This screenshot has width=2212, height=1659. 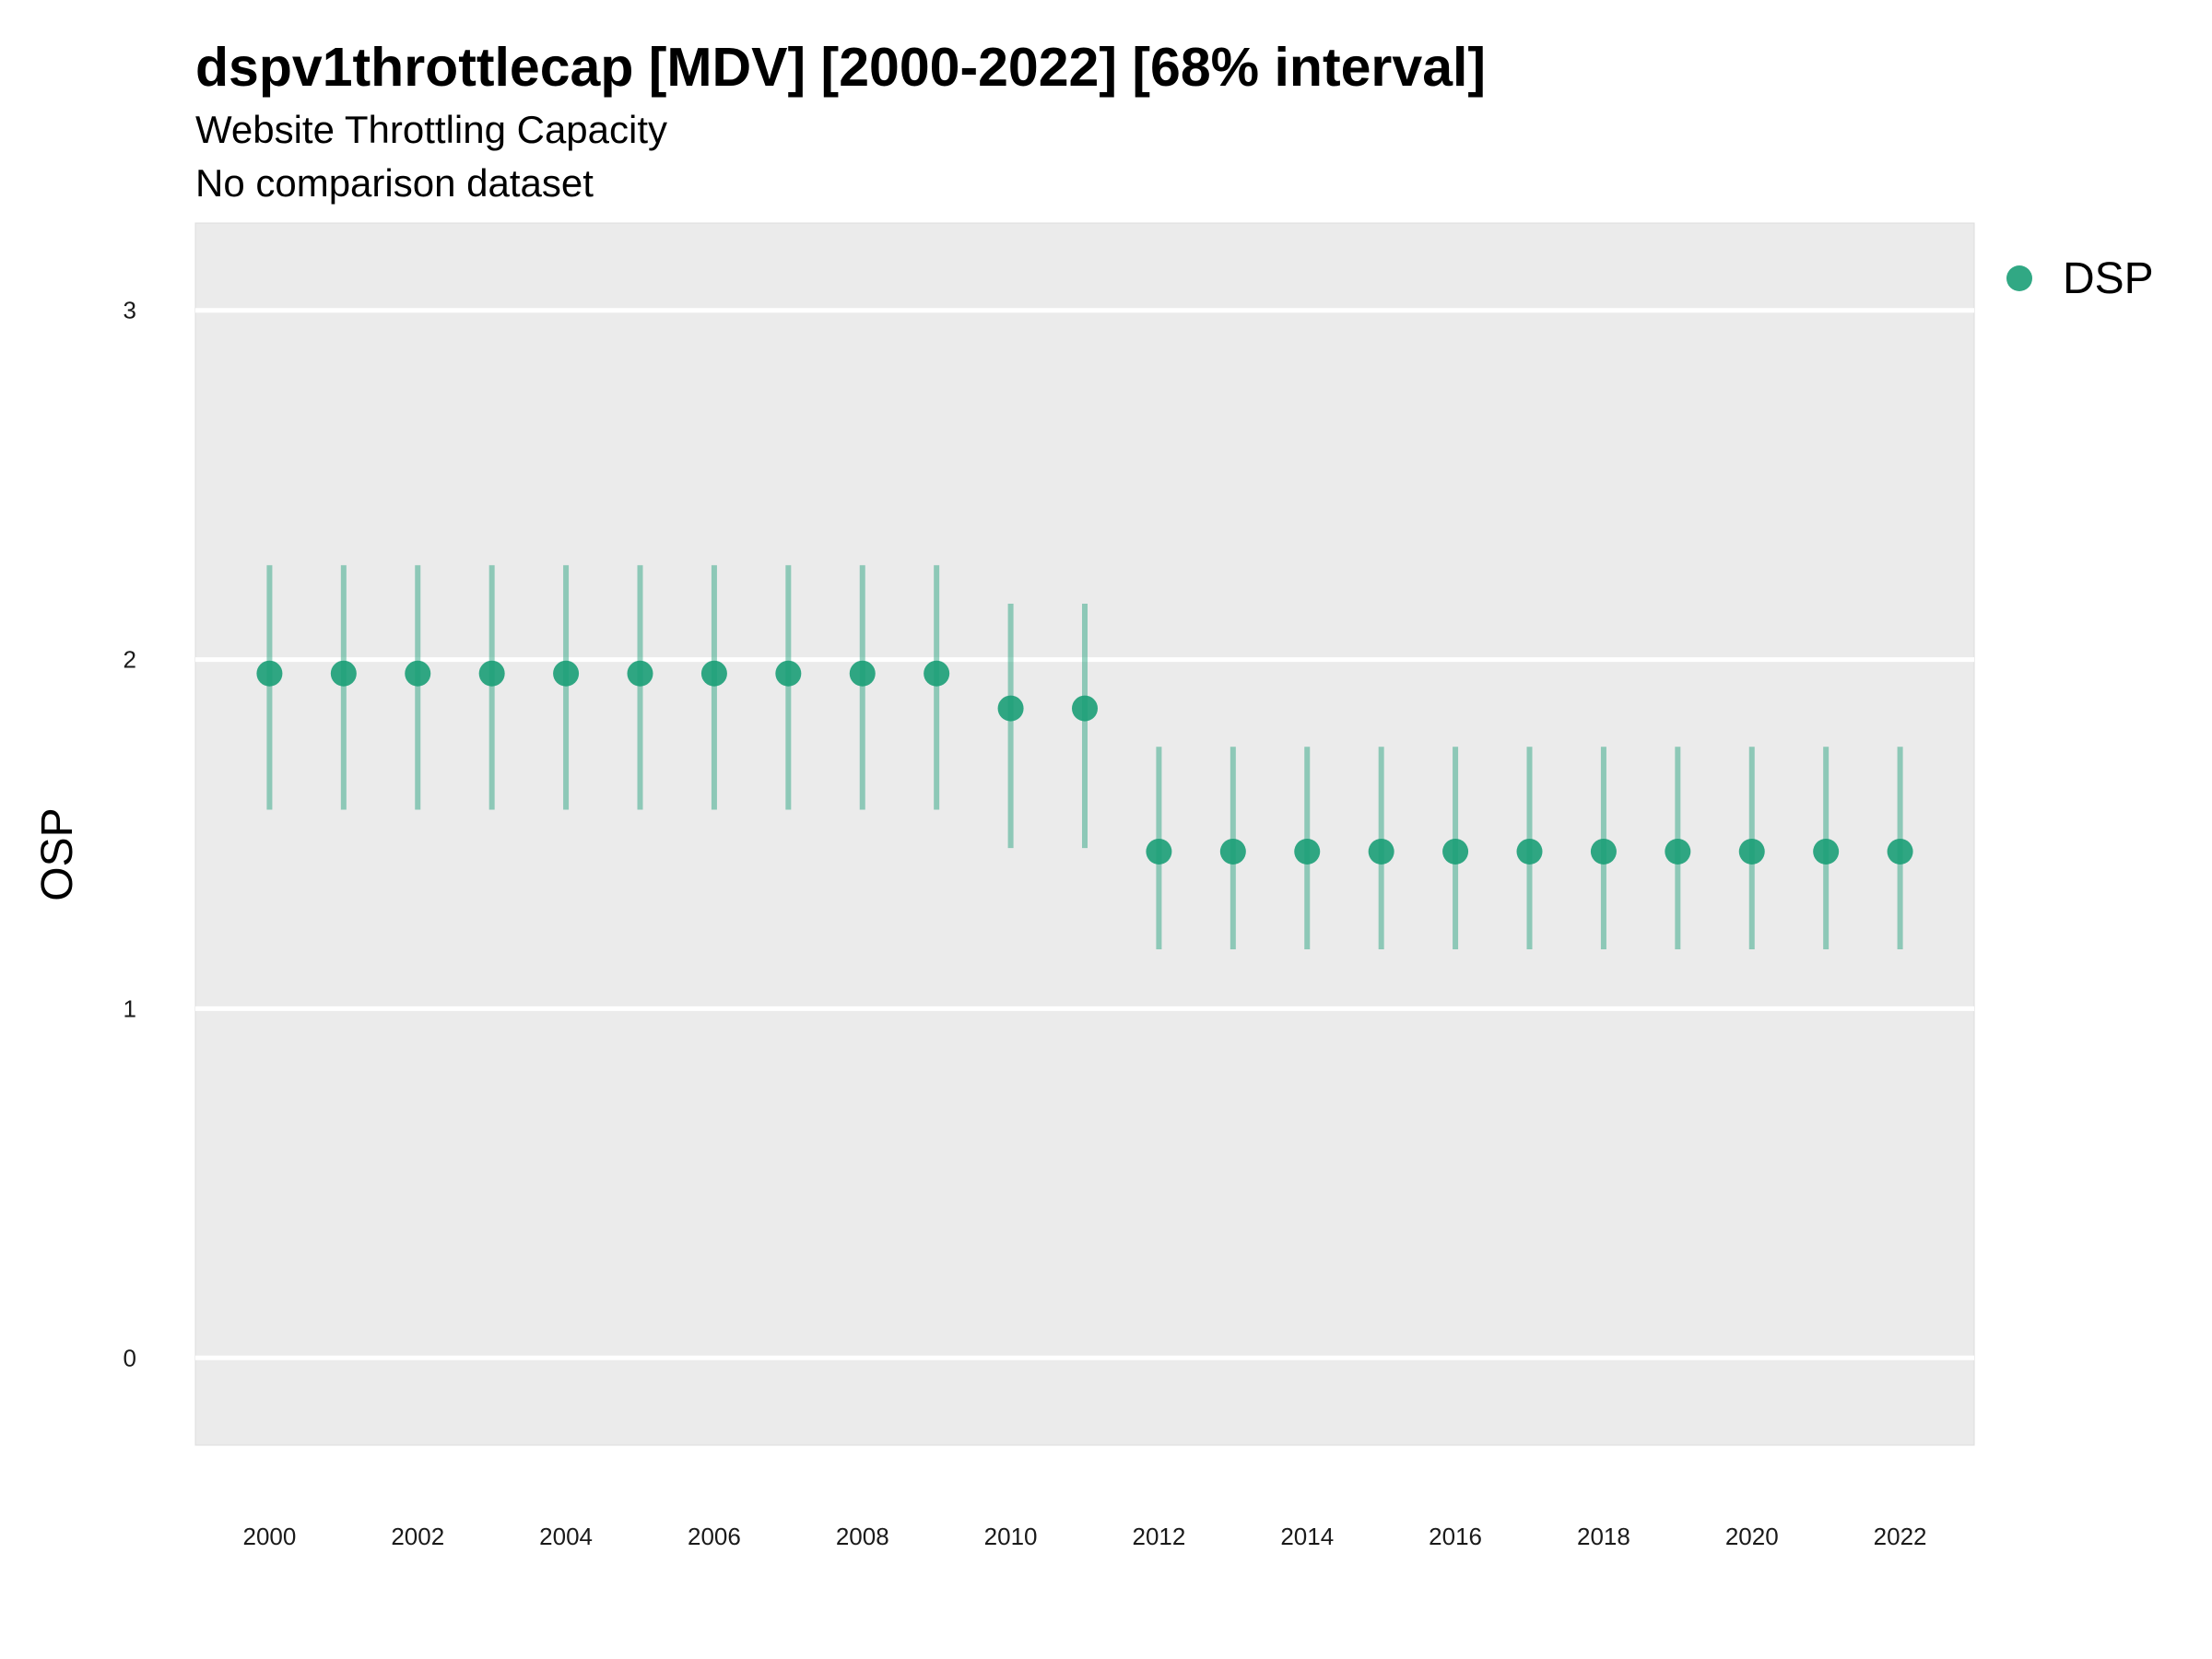 What do you see at coordinates (862, 1536) in the screenshot?
I see `x-tick-label: 2008` at bounding box center [862, 1536].